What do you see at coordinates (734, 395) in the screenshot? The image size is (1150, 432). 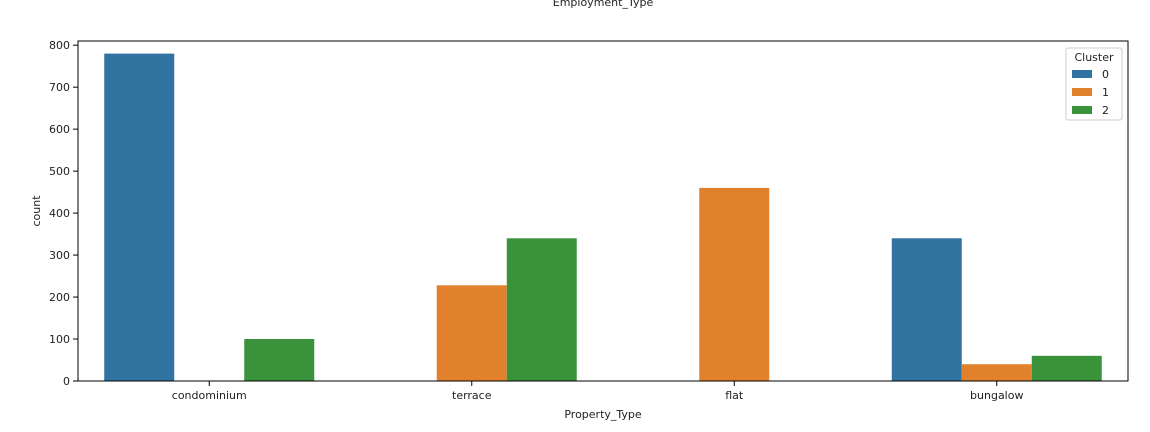 I see `x-tick-label: flat` at bounding box center [734, 395].